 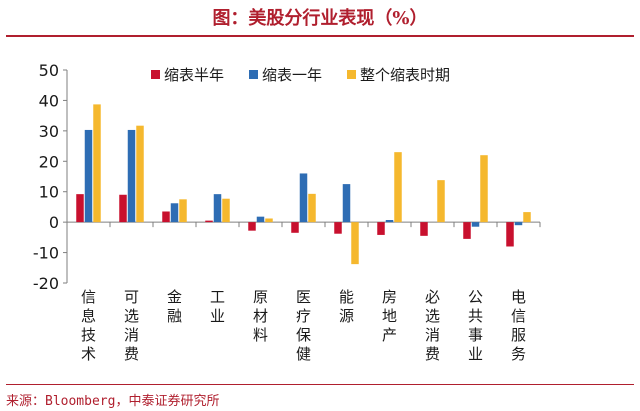 What do you see at coordinates (49, 100) in the screenshot?
I see `y-tick-label: 40` at bounding box center [49, 100].